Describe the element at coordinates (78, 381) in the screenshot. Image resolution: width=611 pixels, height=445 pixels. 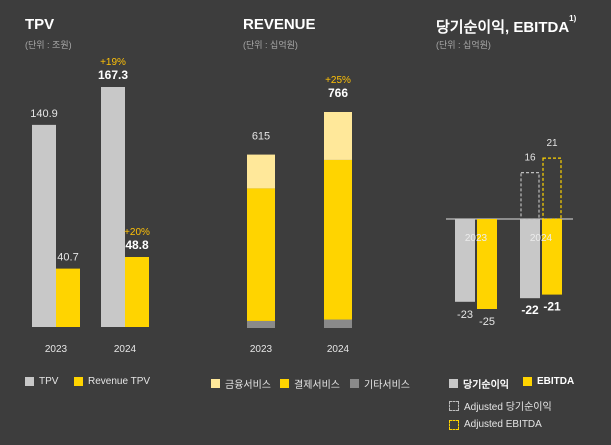
I see `tpv-legend-swatch-yellow` at that location.